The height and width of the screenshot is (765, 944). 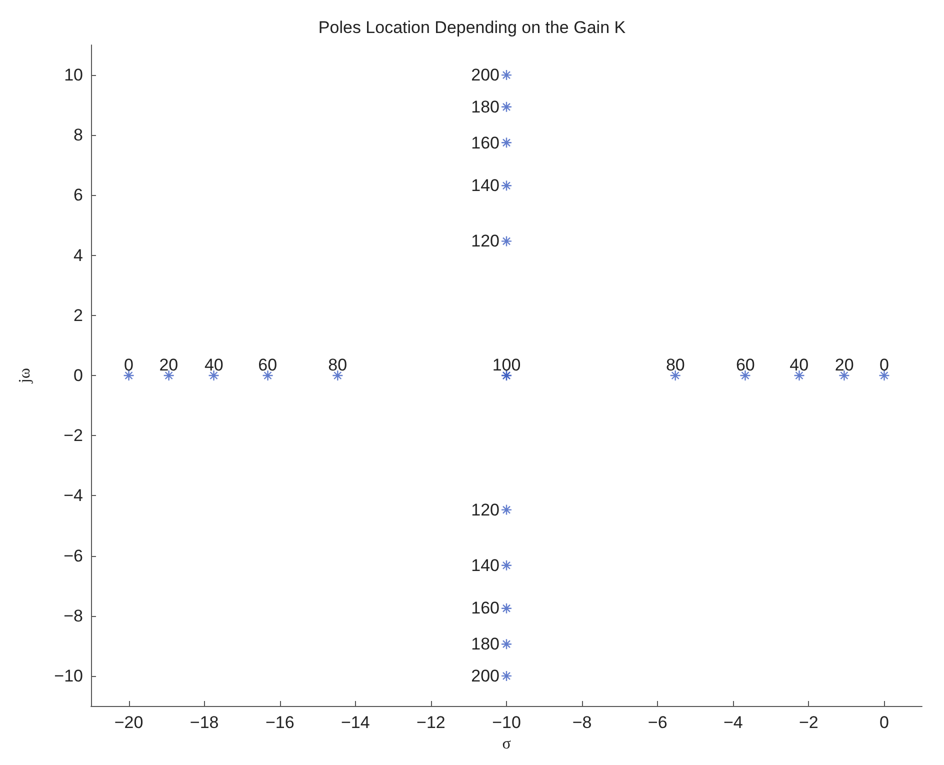 What do you see at coordinates (733, 722) in the screenshot?
I see `x-tick-label: −4` at bounding box center [733, 722].